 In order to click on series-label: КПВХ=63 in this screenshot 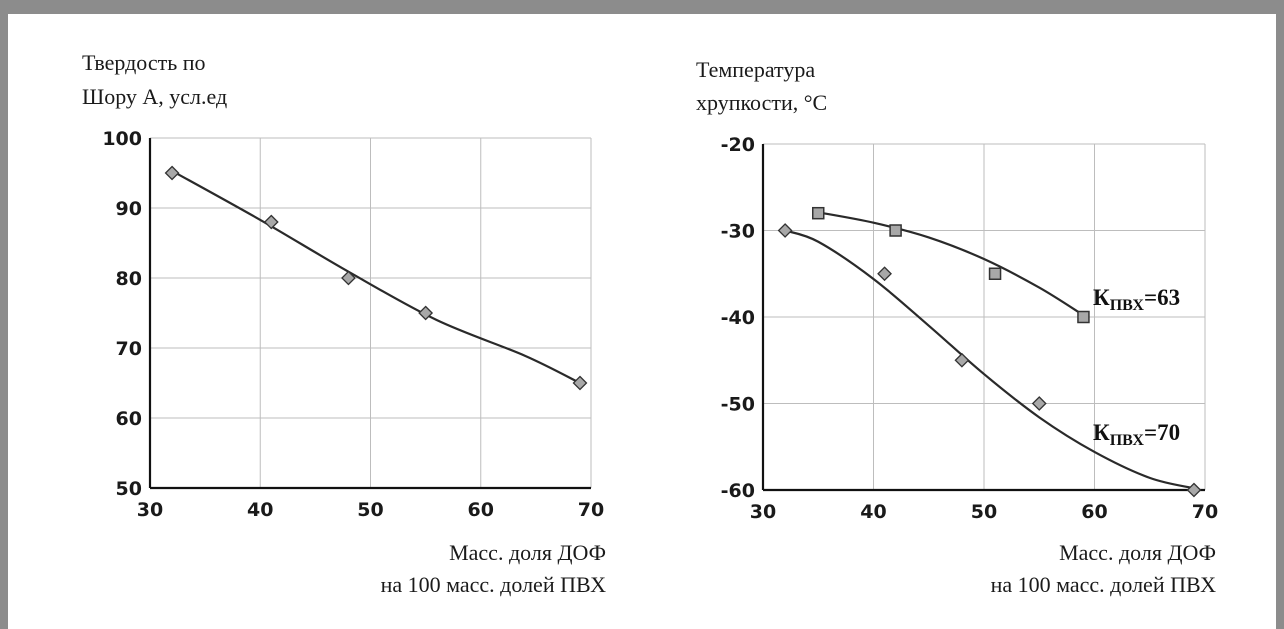, I will do `click(1136, 299)`.